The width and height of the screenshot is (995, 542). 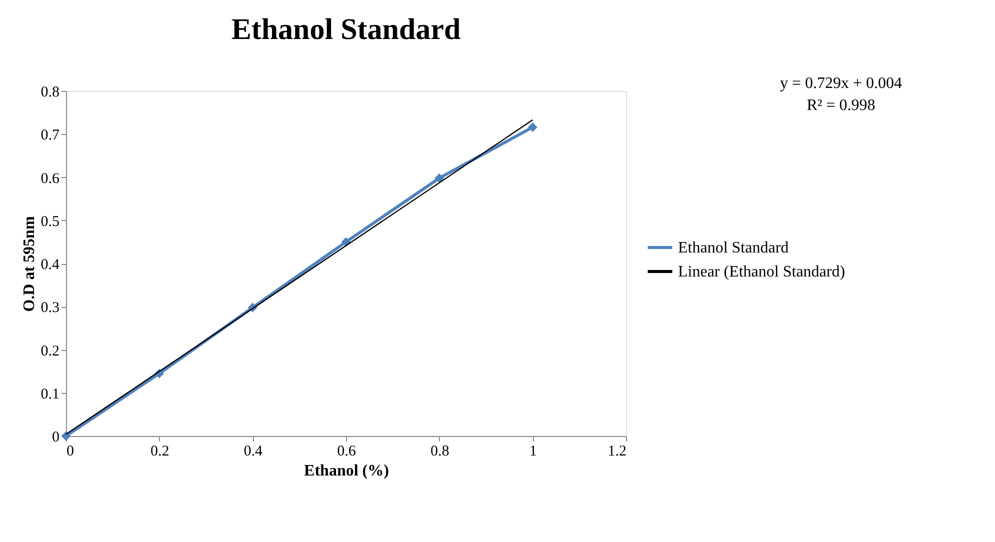 What do you see at coordinates (841, 105) in the screenshot?
I see `text: R² = 0.998` at bounding box center [841, 105].